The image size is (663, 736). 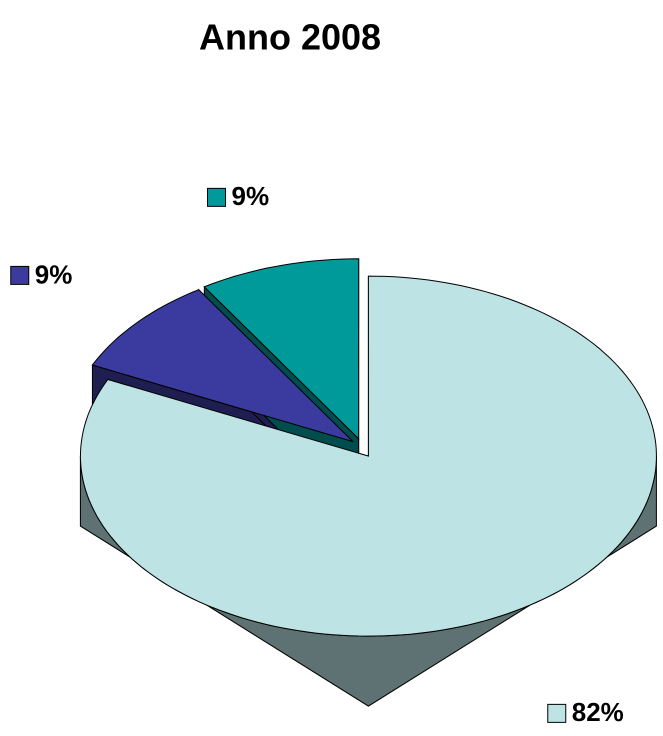 What do you see at coordinates (598, 712) in the screenshot?
I see `data-label: 82%` at bounding box center [598, 712].